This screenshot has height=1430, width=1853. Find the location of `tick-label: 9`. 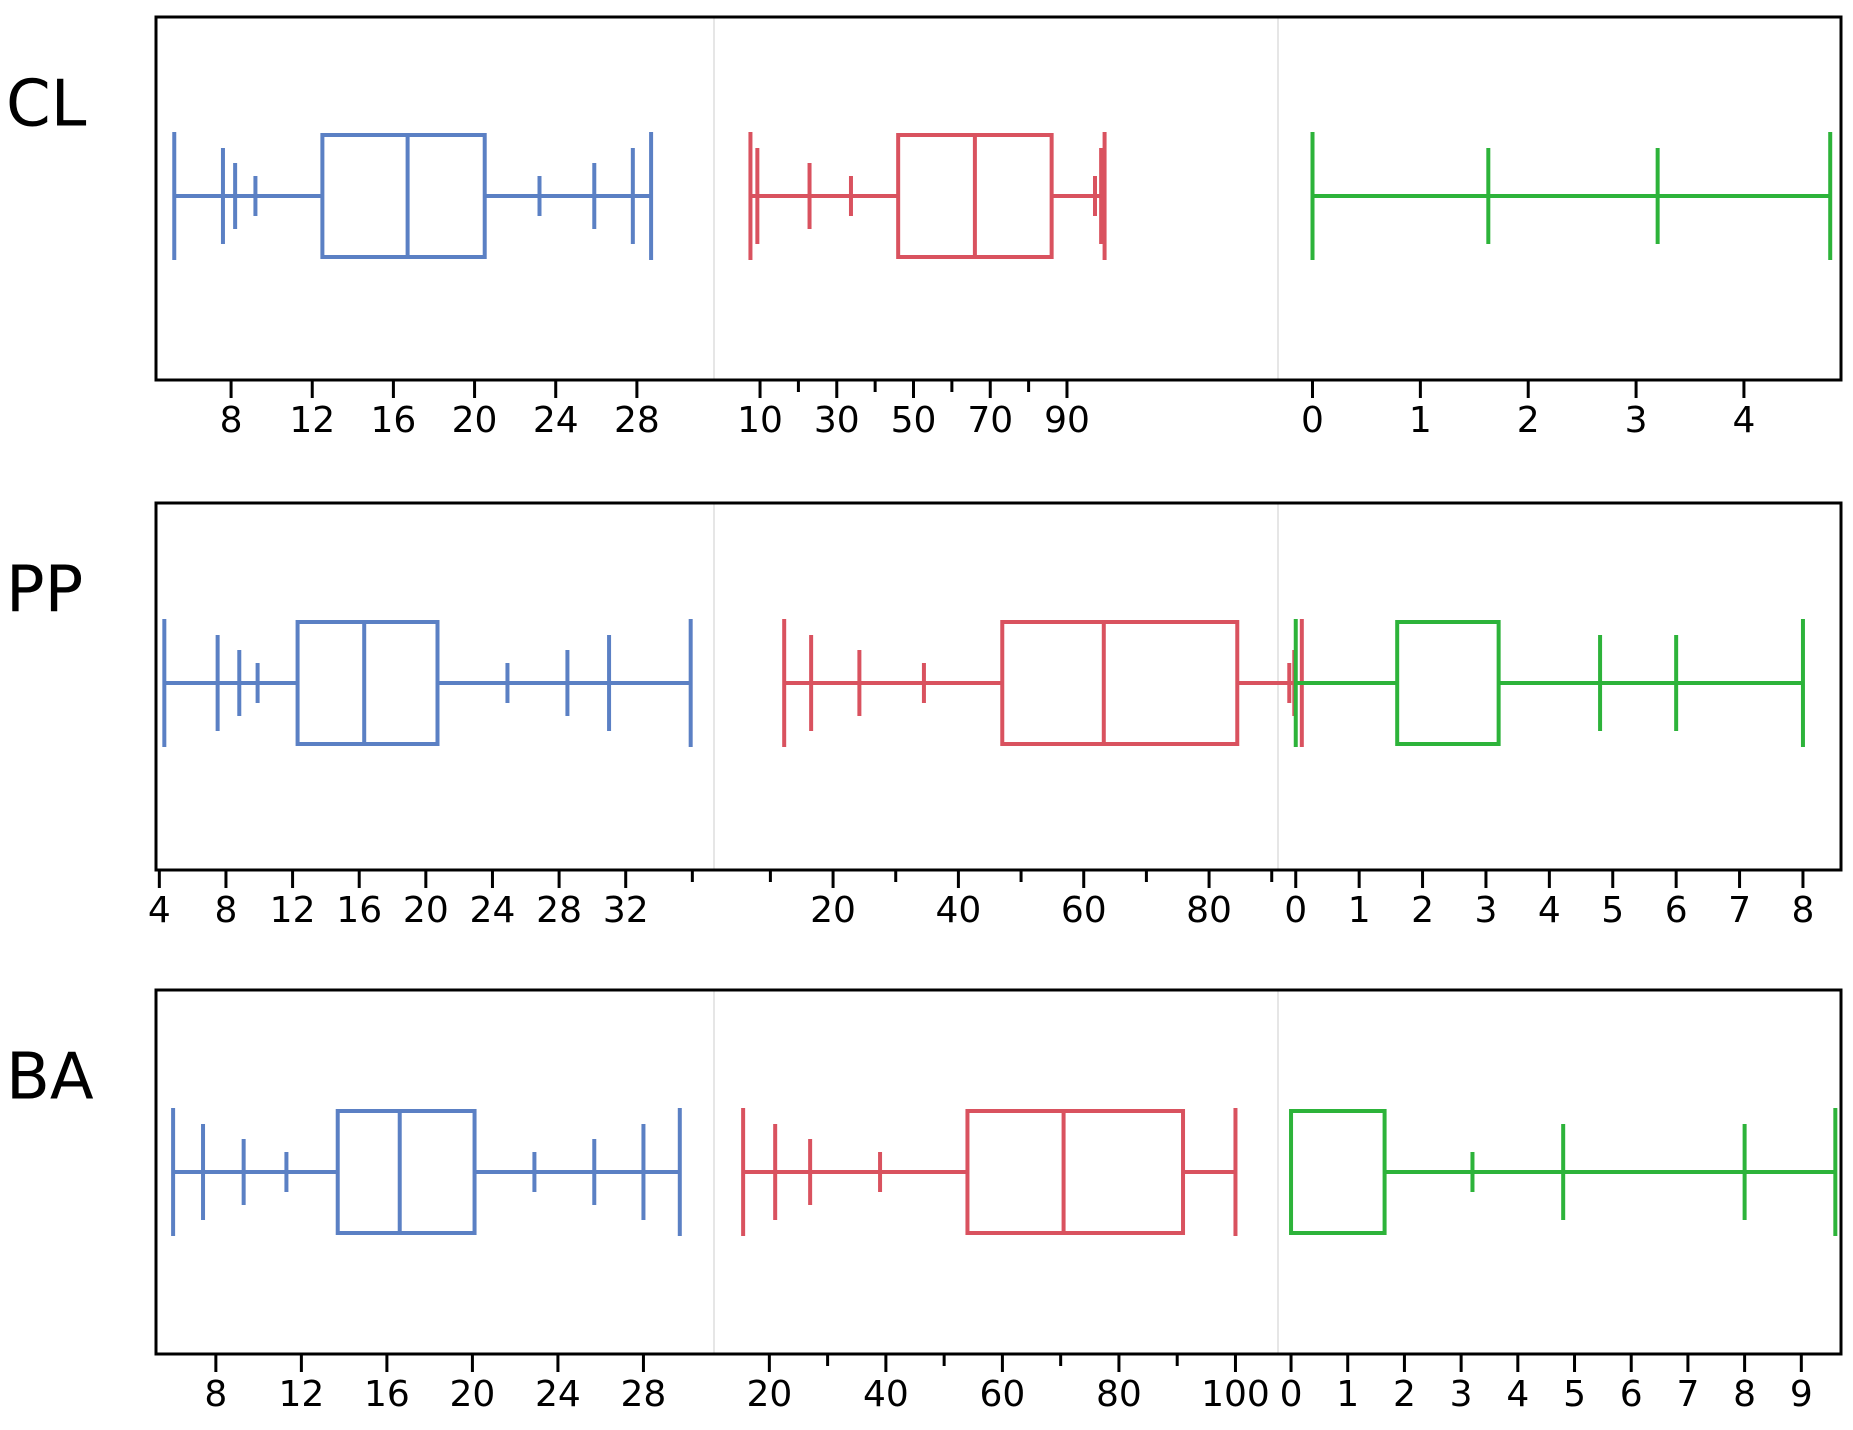

tick-label: 9 is located at coordinates (1801, 1394).